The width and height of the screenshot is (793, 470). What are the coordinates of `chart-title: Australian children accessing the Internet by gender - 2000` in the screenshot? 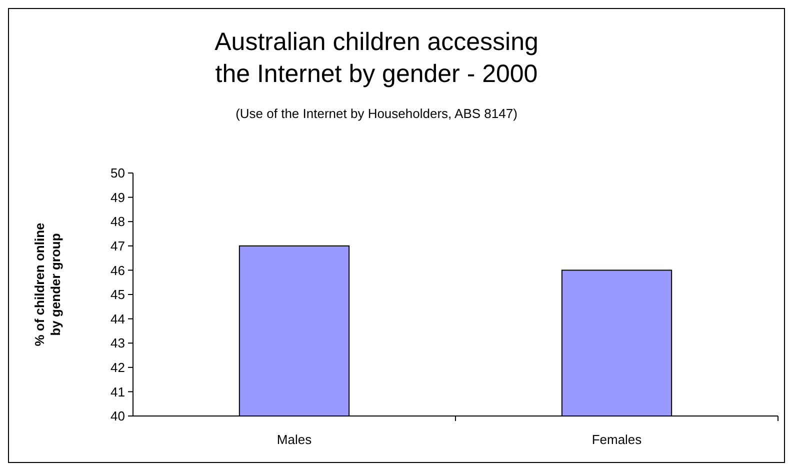 It's located at (376, 58).